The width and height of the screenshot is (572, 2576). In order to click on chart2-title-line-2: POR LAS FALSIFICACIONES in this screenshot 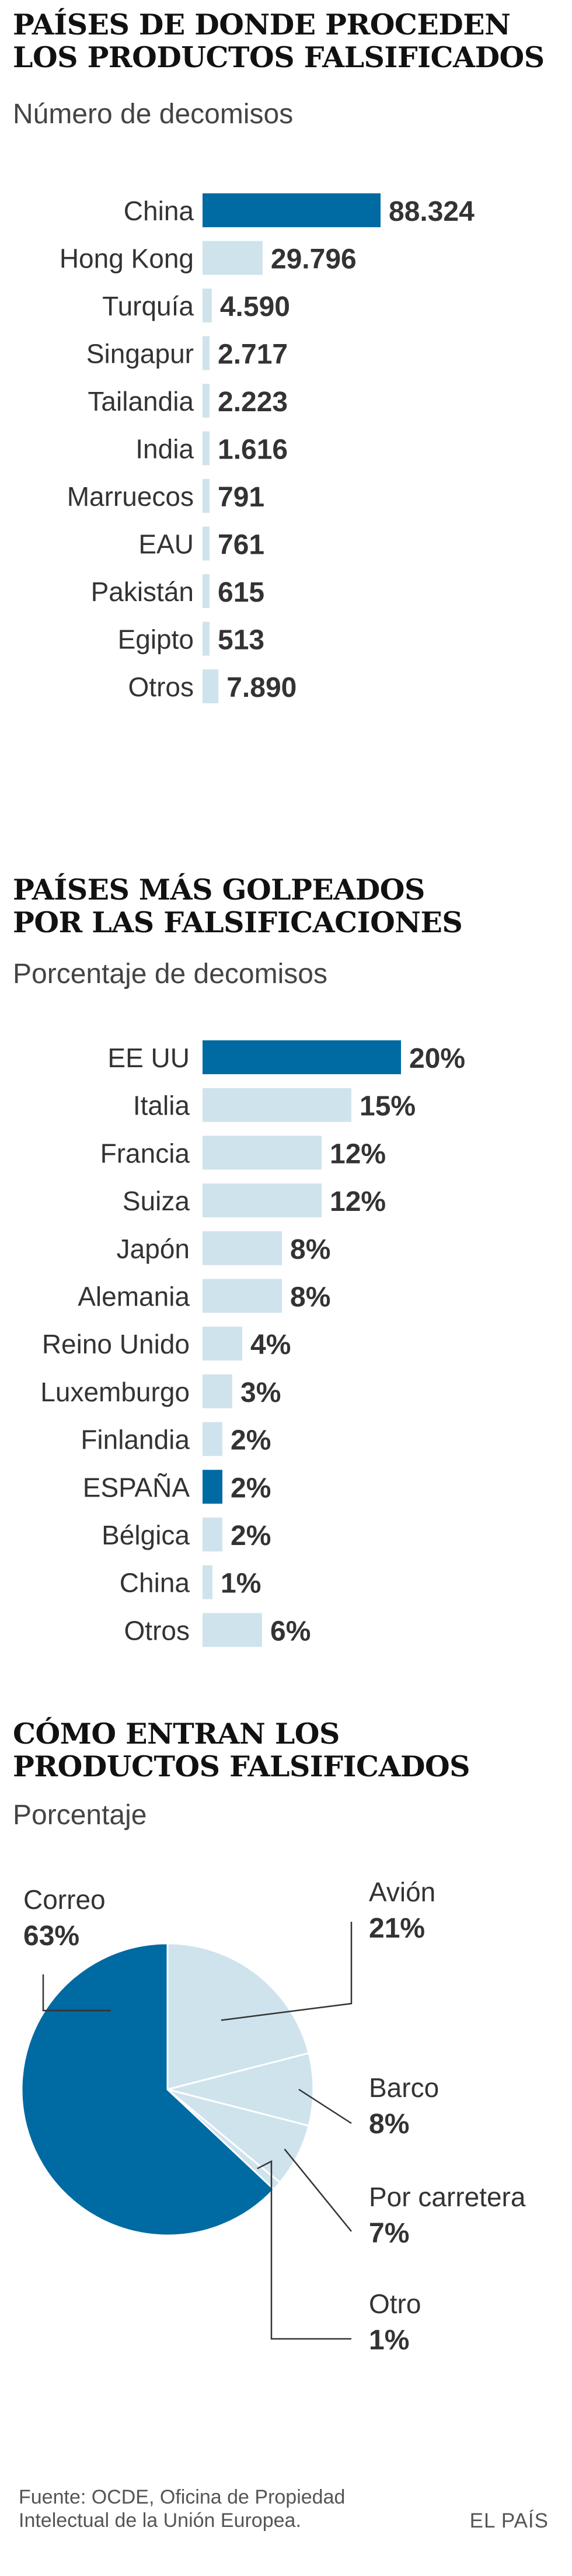, I will do `click(238, 922)`.